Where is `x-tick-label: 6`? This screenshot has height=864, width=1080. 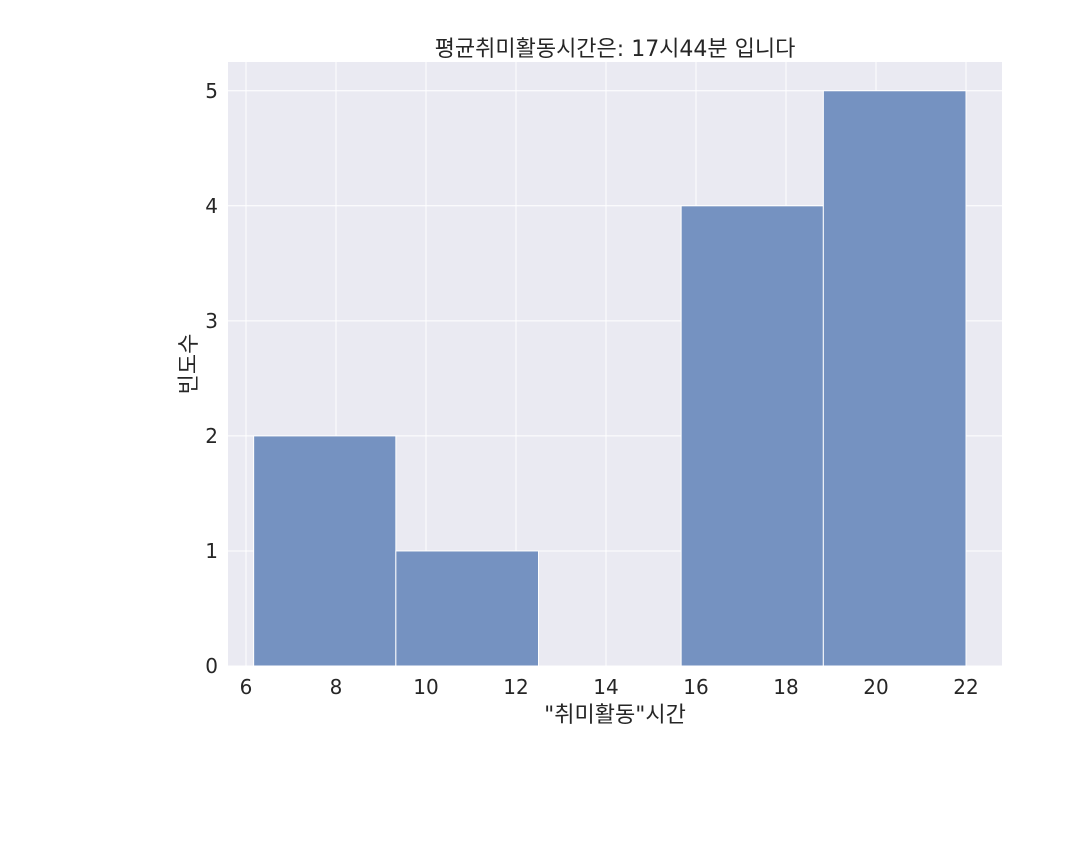
x-tick-label: 6 is located at coordinates (246, 687).